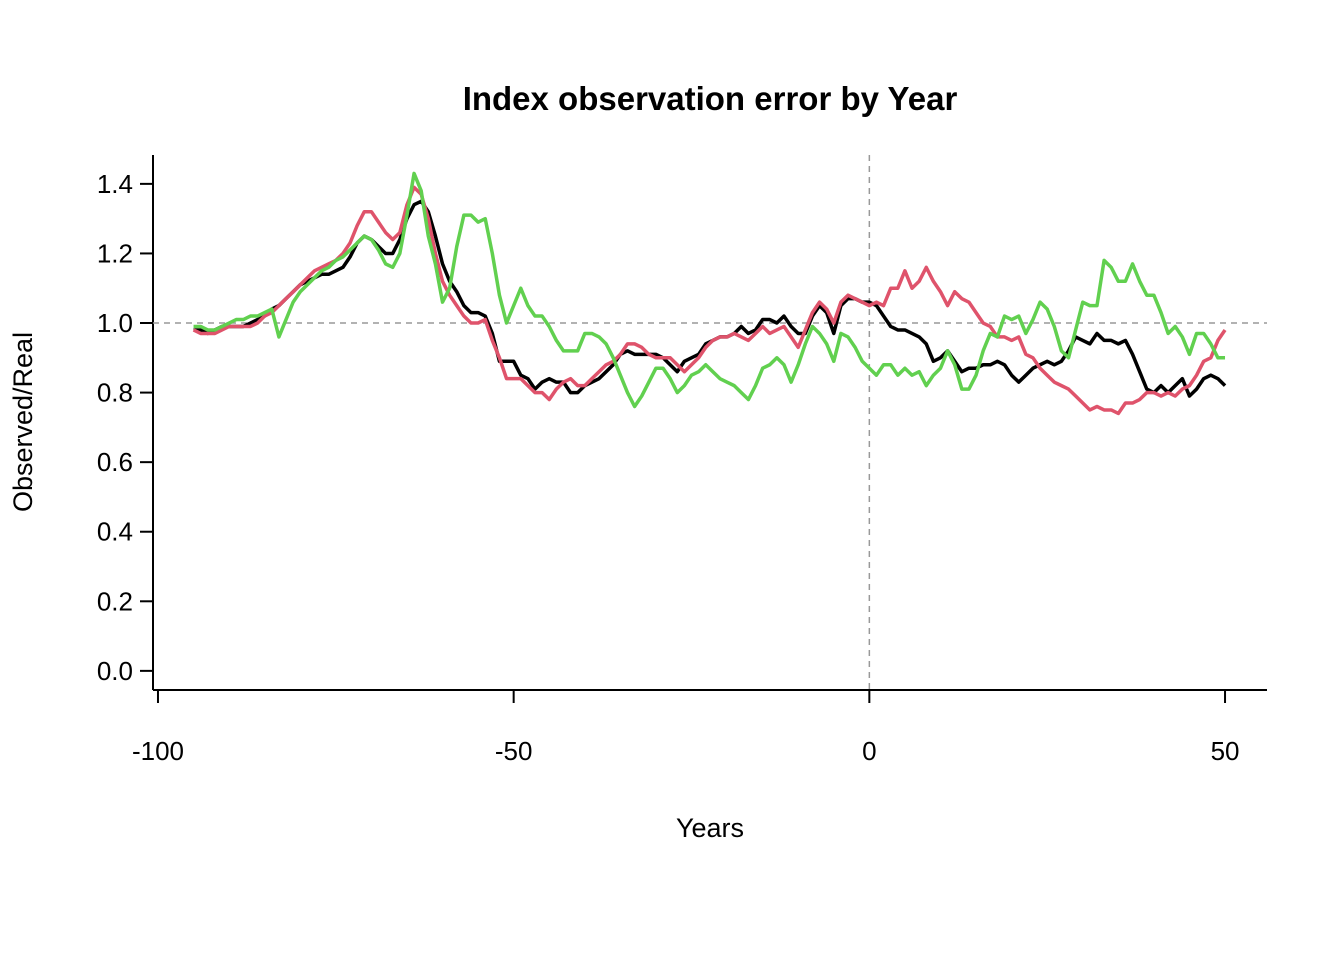 Image resolution: width=1344 pixels, height=960 pixels. Describe the element at coordinates (23, 422) in the screenshot. I see `y-axis-label: Observed/Real` at that location.